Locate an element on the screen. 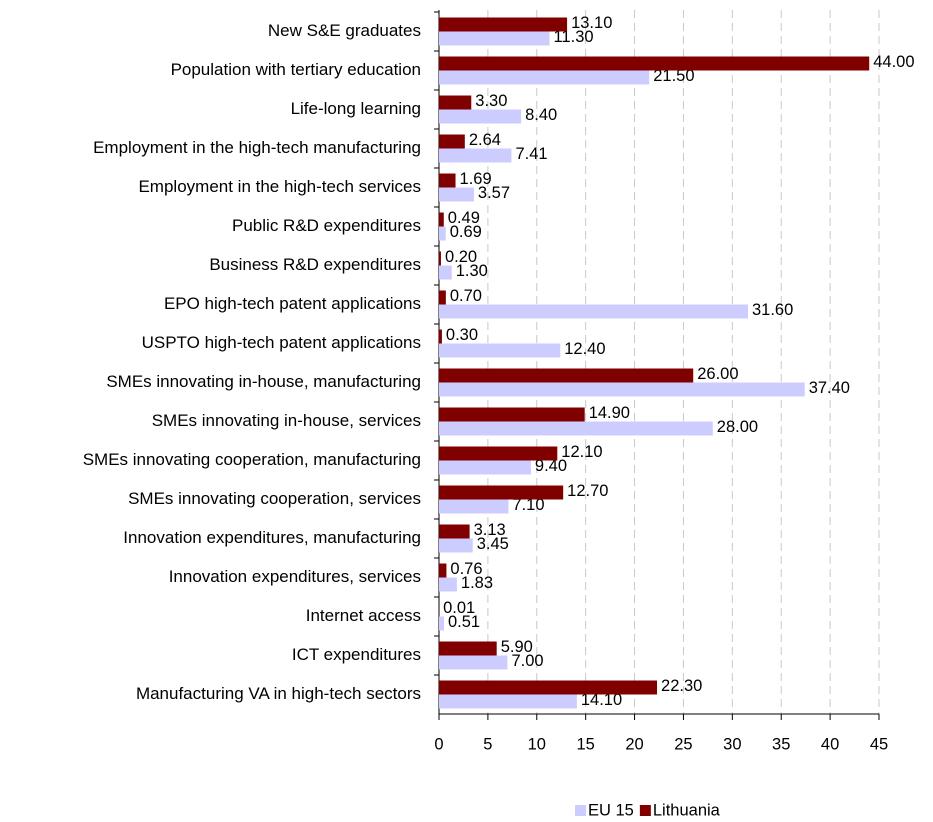  data-label: 7.10 is located at coordinates (528, 505).